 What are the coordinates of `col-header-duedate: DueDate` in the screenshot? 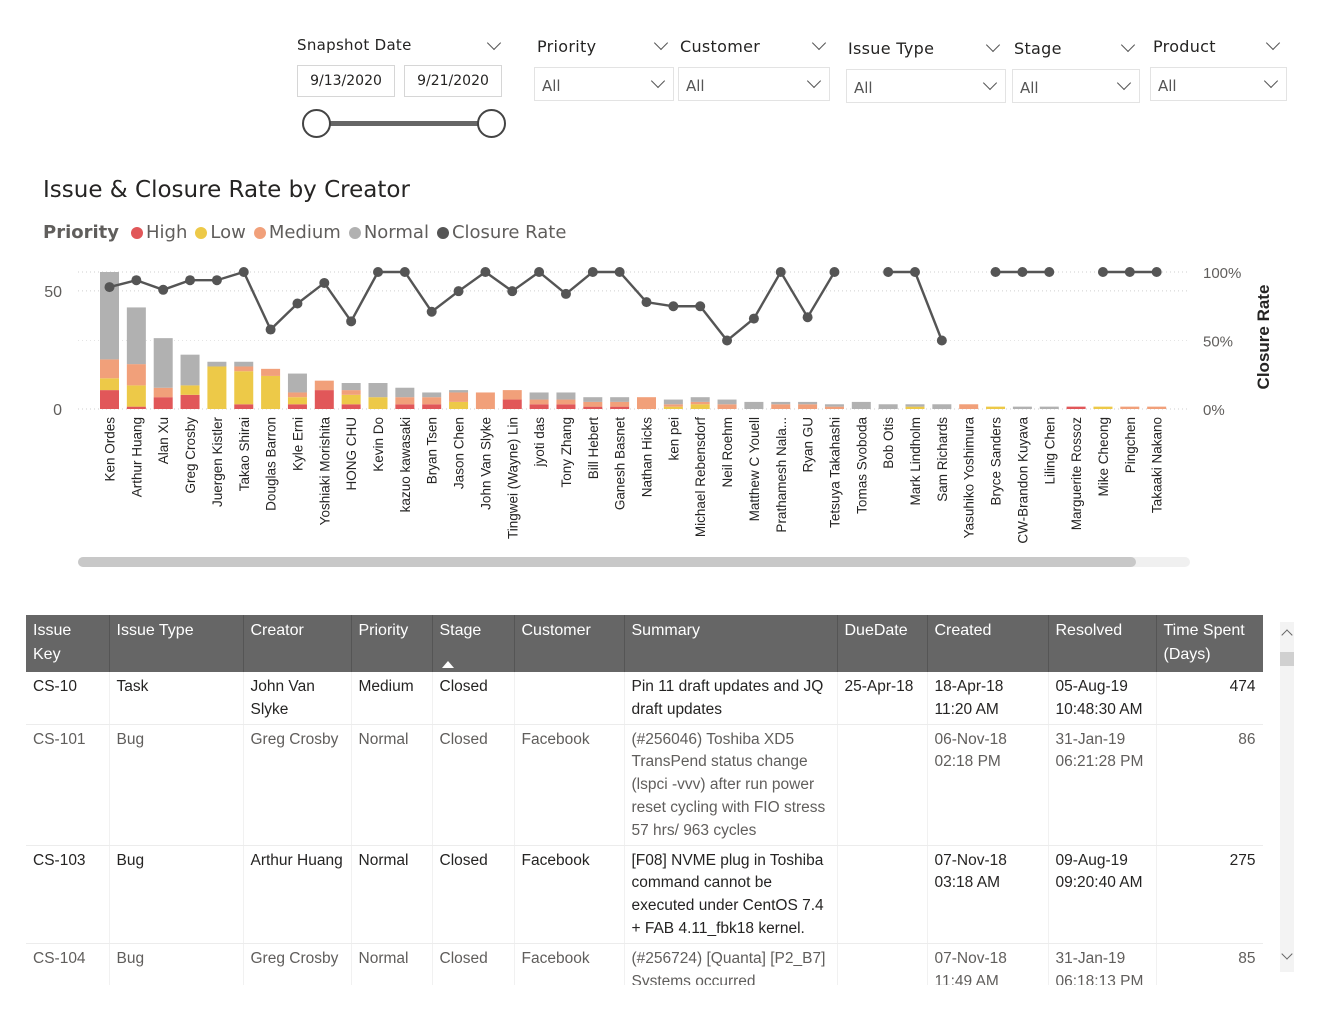 It's located at (882, 643).